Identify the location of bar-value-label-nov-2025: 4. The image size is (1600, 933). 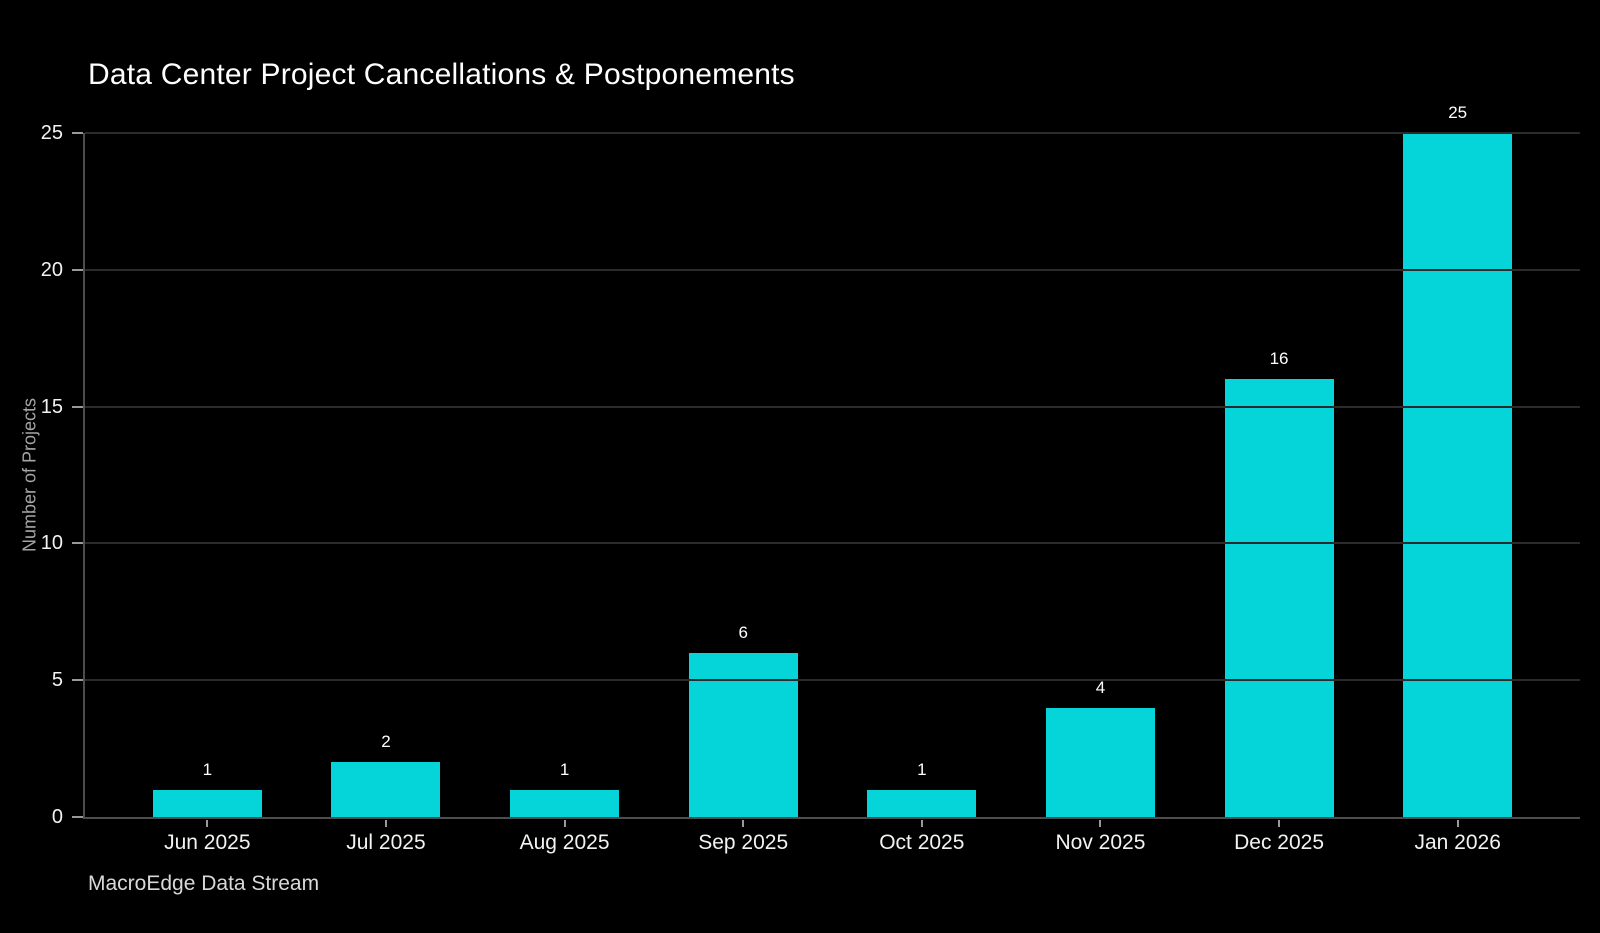
(1100, 687).